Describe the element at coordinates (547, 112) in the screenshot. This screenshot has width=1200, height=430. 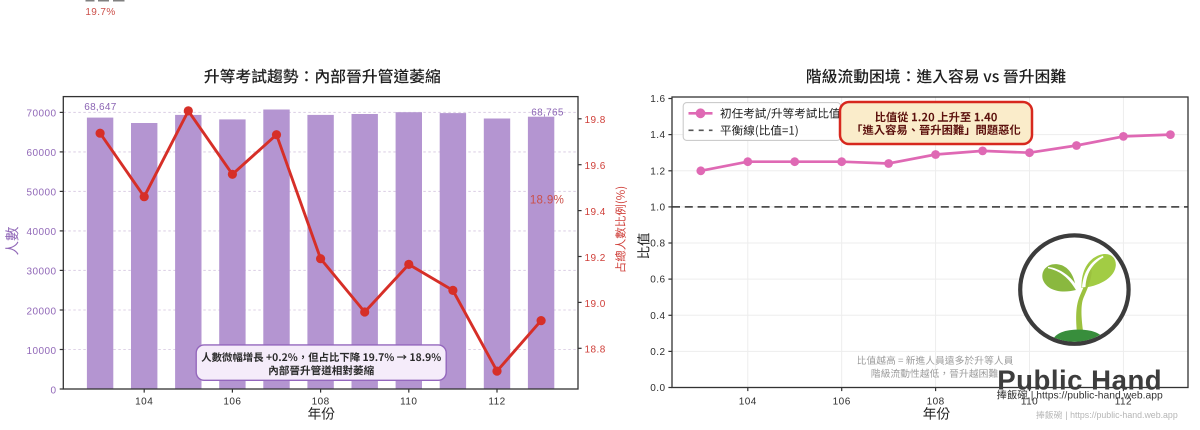
I see `svg-text: 68,765` at that location.